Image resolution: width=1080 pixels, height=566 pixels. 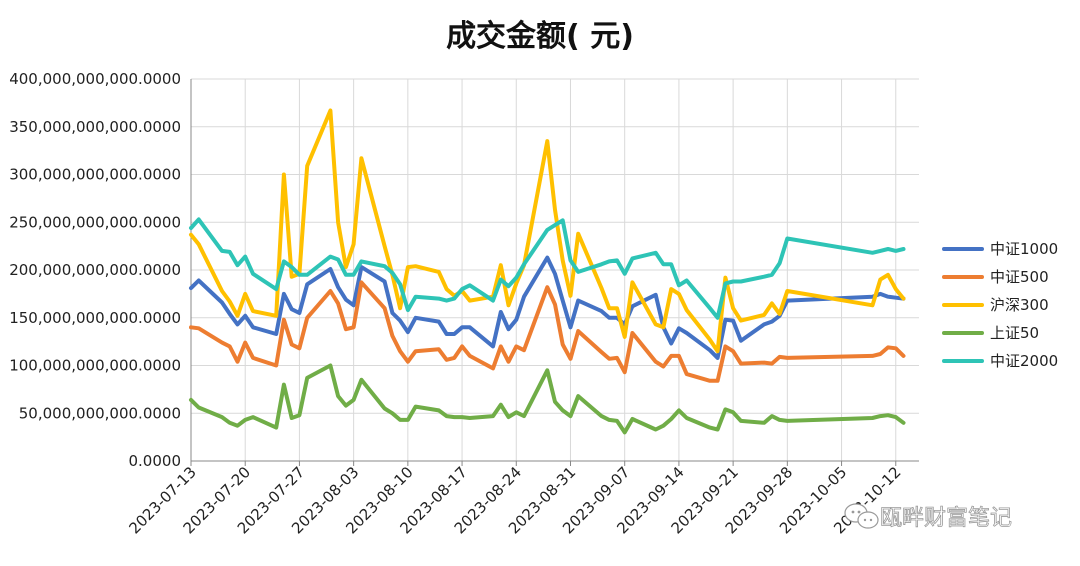 I want to click on watermark: 瓯畔财富笔记, so click(x=928, y=517).